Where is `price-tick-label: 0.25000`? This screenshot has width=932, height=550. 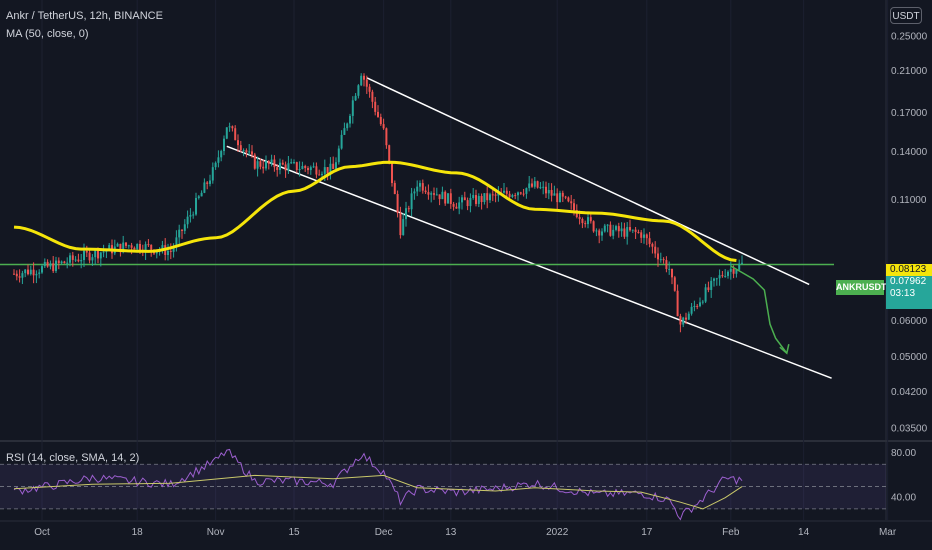
price-tick-label: 0.25000 is located at coordinates (909, 36).